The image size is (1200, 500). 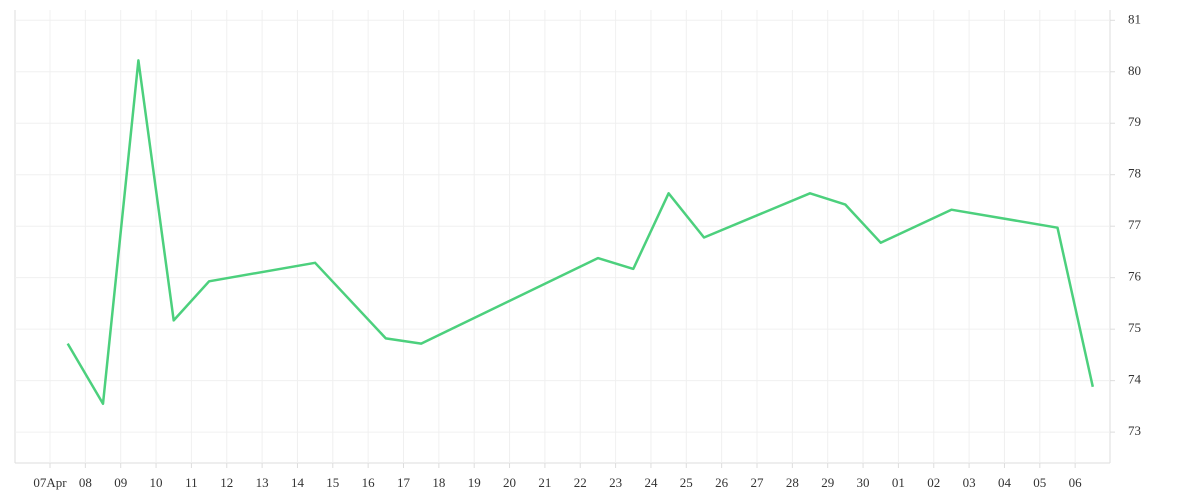 I want to click on x-tick-label: 23, so click(x=615, y=482).